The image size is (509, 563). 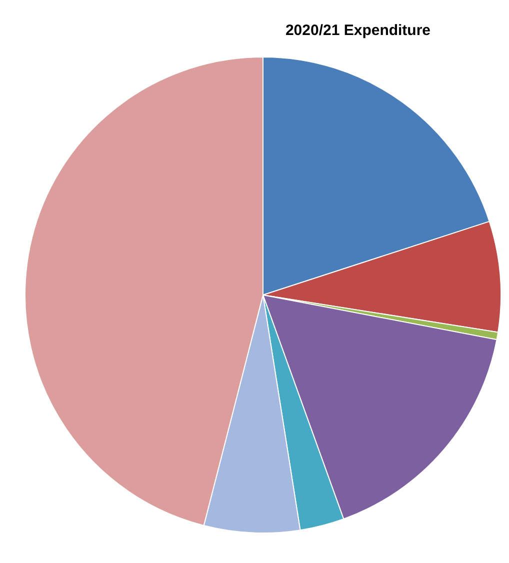 What do you see at coordinates (358, 30) in the screenshot?
I see `chart-title: 2020/21 Expenditure` at bounding box center [358, 30].